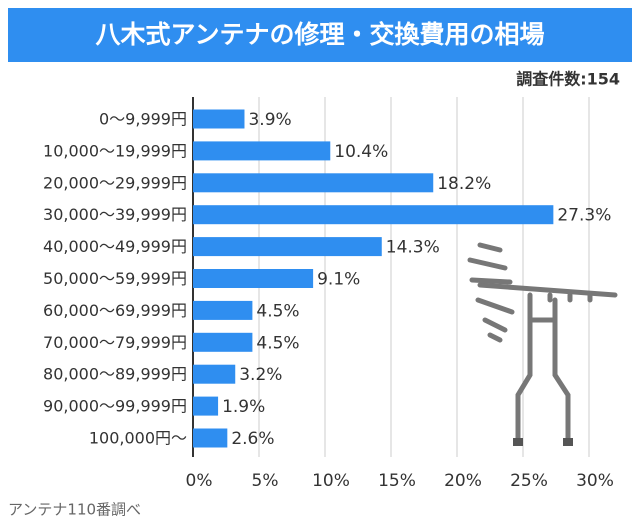  What do you see at coordinates (595, 481) in the screenshot?
I see `x-tick-label: 30%` at bounding box center [595, 481].